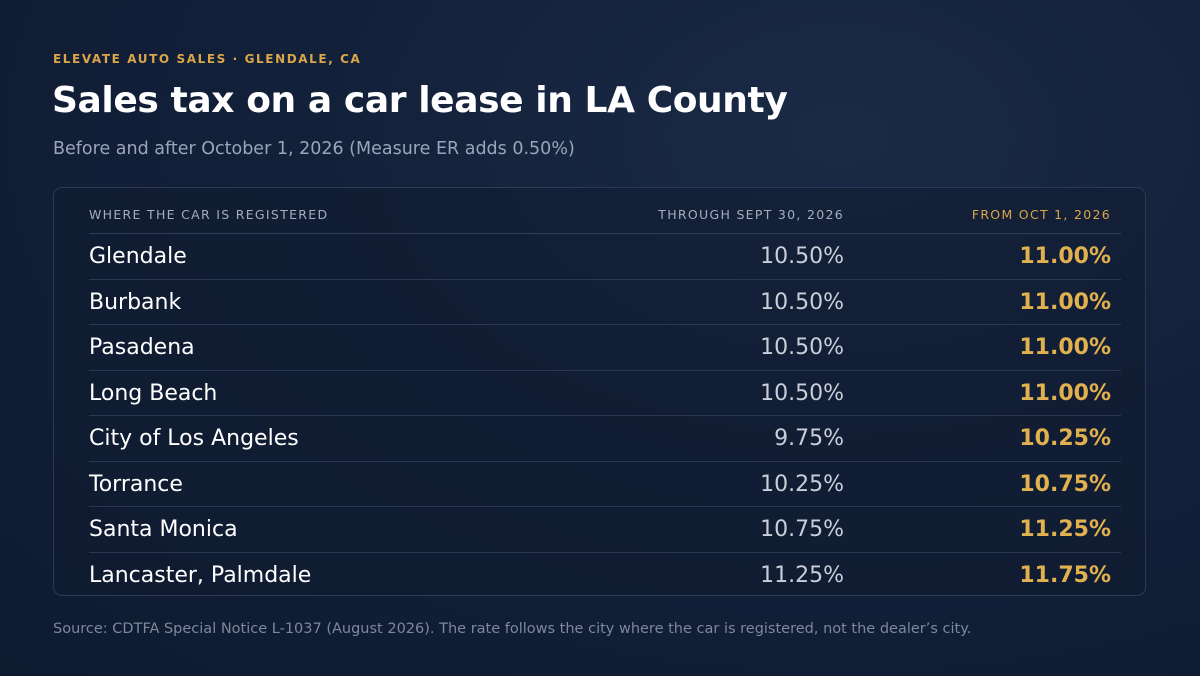 The height and width of the screenshot is (676, 1200). I want to click on column-header-city: WHERE THE CAR IS REGISTERED, so click(209, 214).